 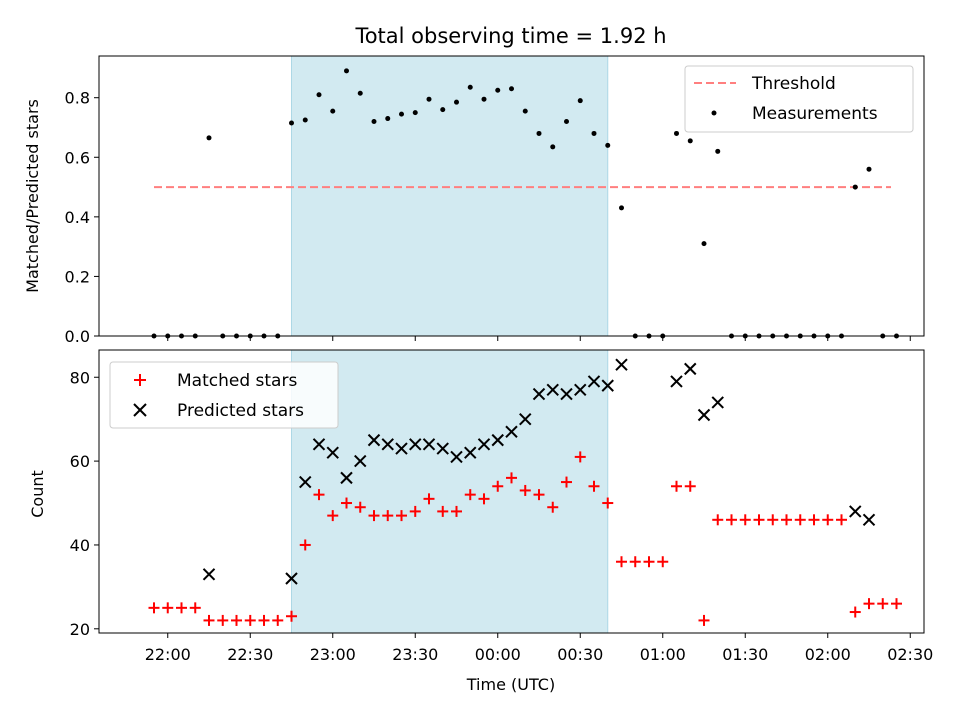 What do you see at coordinates (510, 684) in the screenshot?
I see `x-axis-label: Time (UTC)` at bounding box center [510, 684].